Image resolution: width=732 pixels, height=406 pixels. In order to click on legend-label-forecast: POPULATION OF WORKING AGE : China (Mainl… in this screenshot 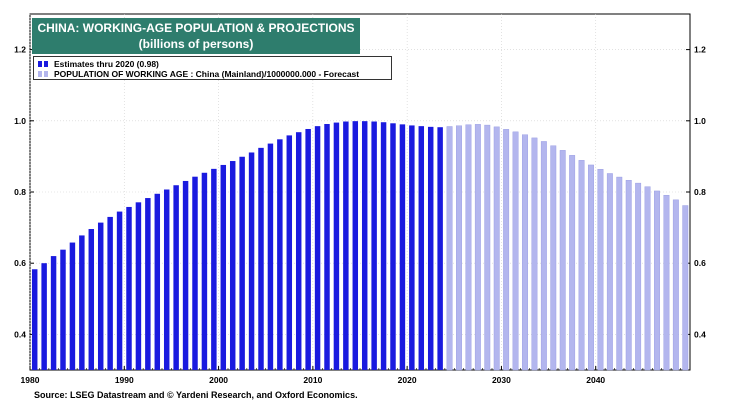, I will do `click(207, 74)`.